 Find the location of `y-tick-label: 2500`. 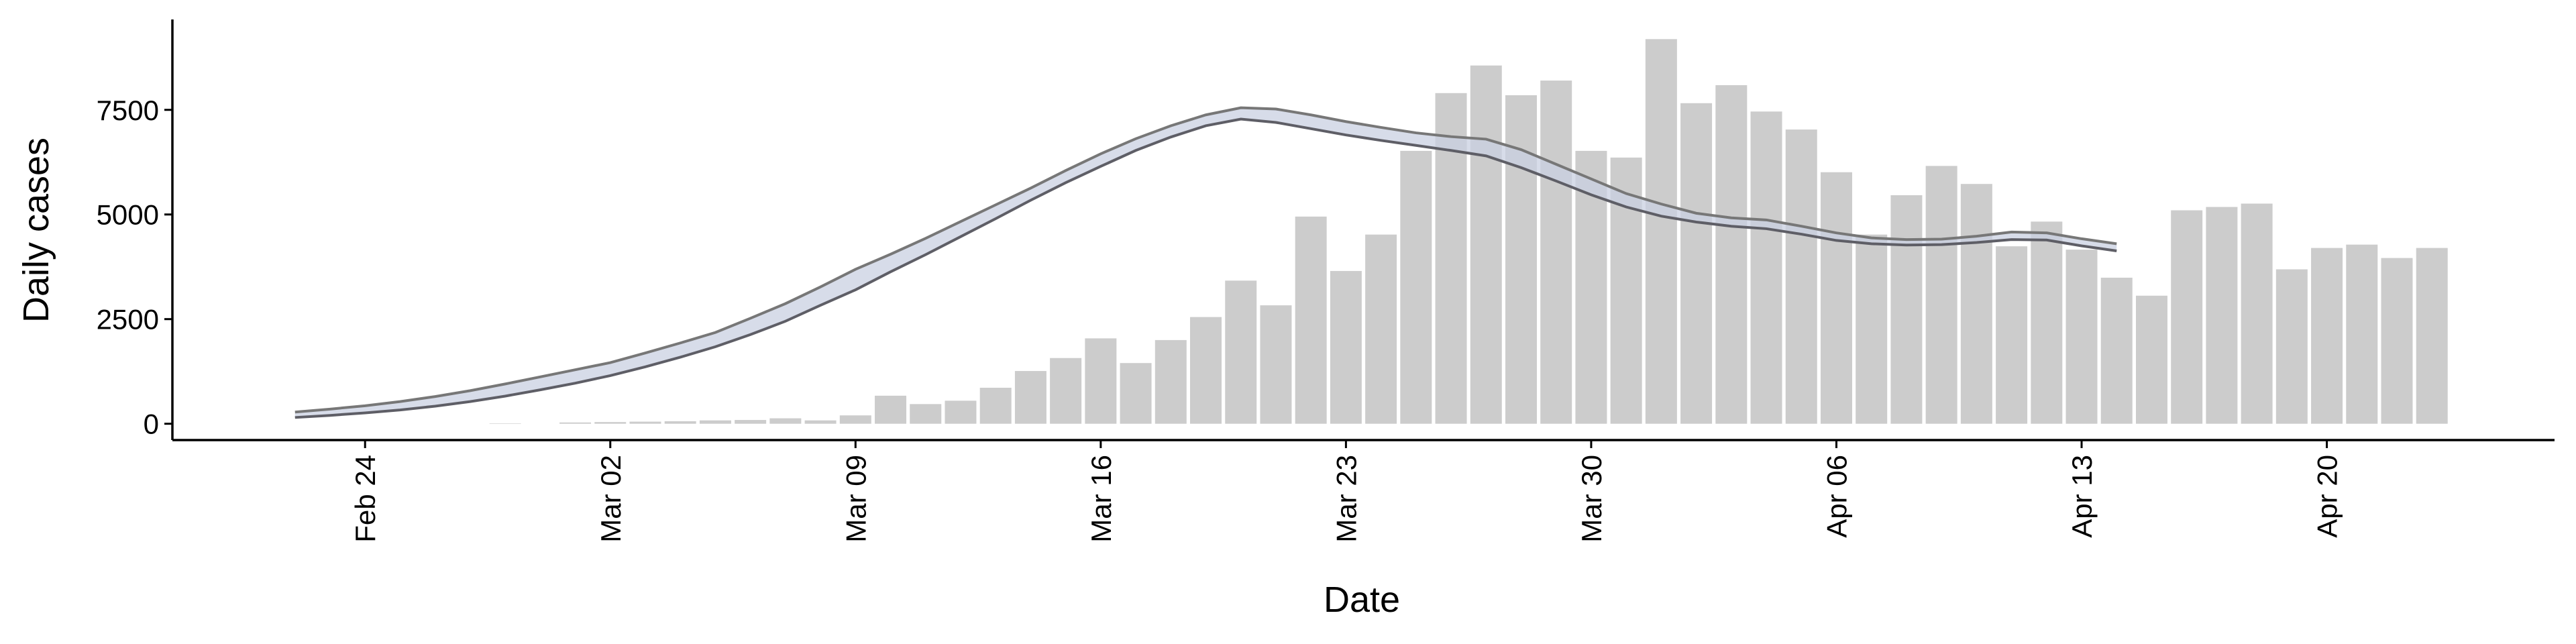

y-tick-label: 2500 is located at coordinates (128, 319).